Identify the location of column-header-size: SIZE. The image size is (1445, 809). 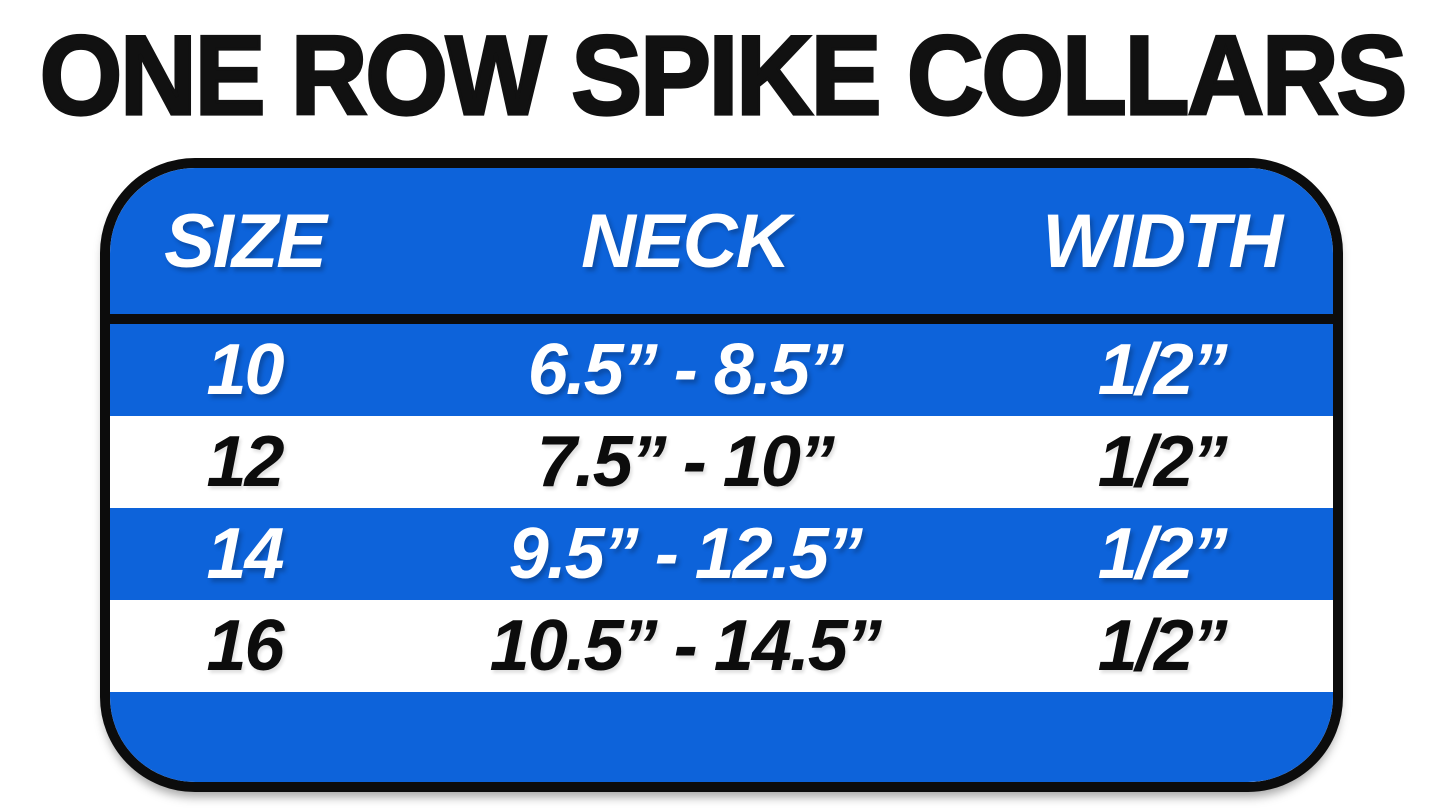
(245, 241).